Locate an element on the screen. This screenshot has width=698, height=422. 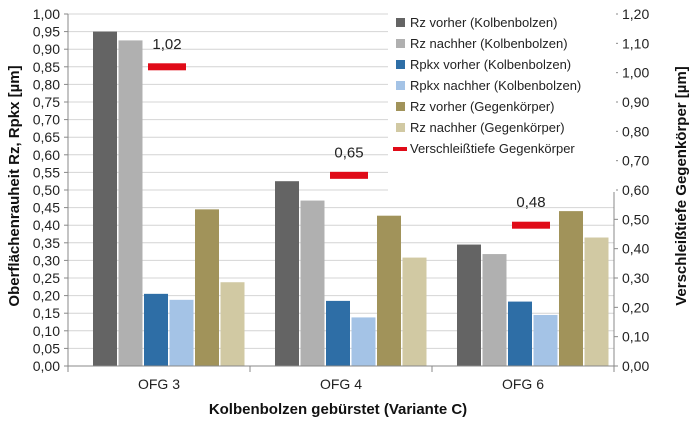
x-tick-label: OFG 3 is located at coordinates (159, 384).